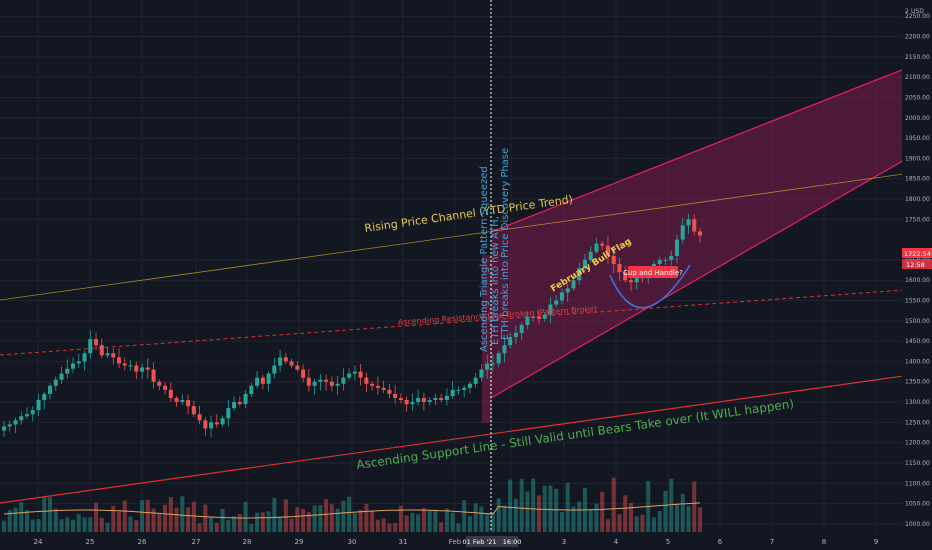 The image size is (932, 550). What do you see at coordinates (907, 11) in the screenshot?
I see `axis-scale-note: 2` at bounding box center [907, 11].